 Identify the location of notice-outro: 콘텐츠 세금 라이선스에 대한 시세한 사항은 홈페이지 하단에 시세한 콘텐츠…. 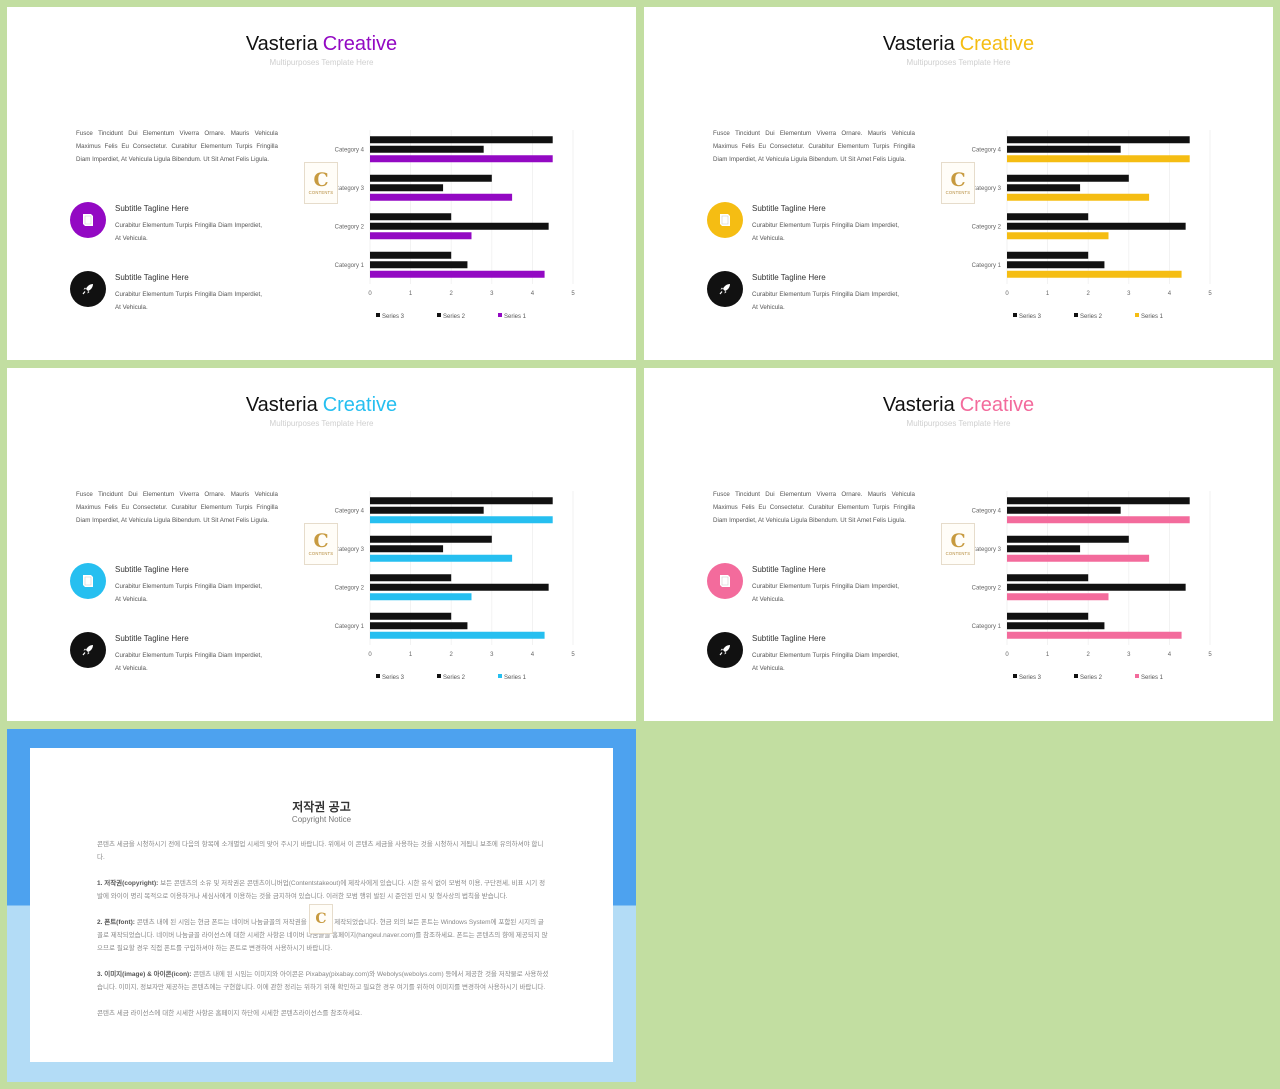
(230, 1013).